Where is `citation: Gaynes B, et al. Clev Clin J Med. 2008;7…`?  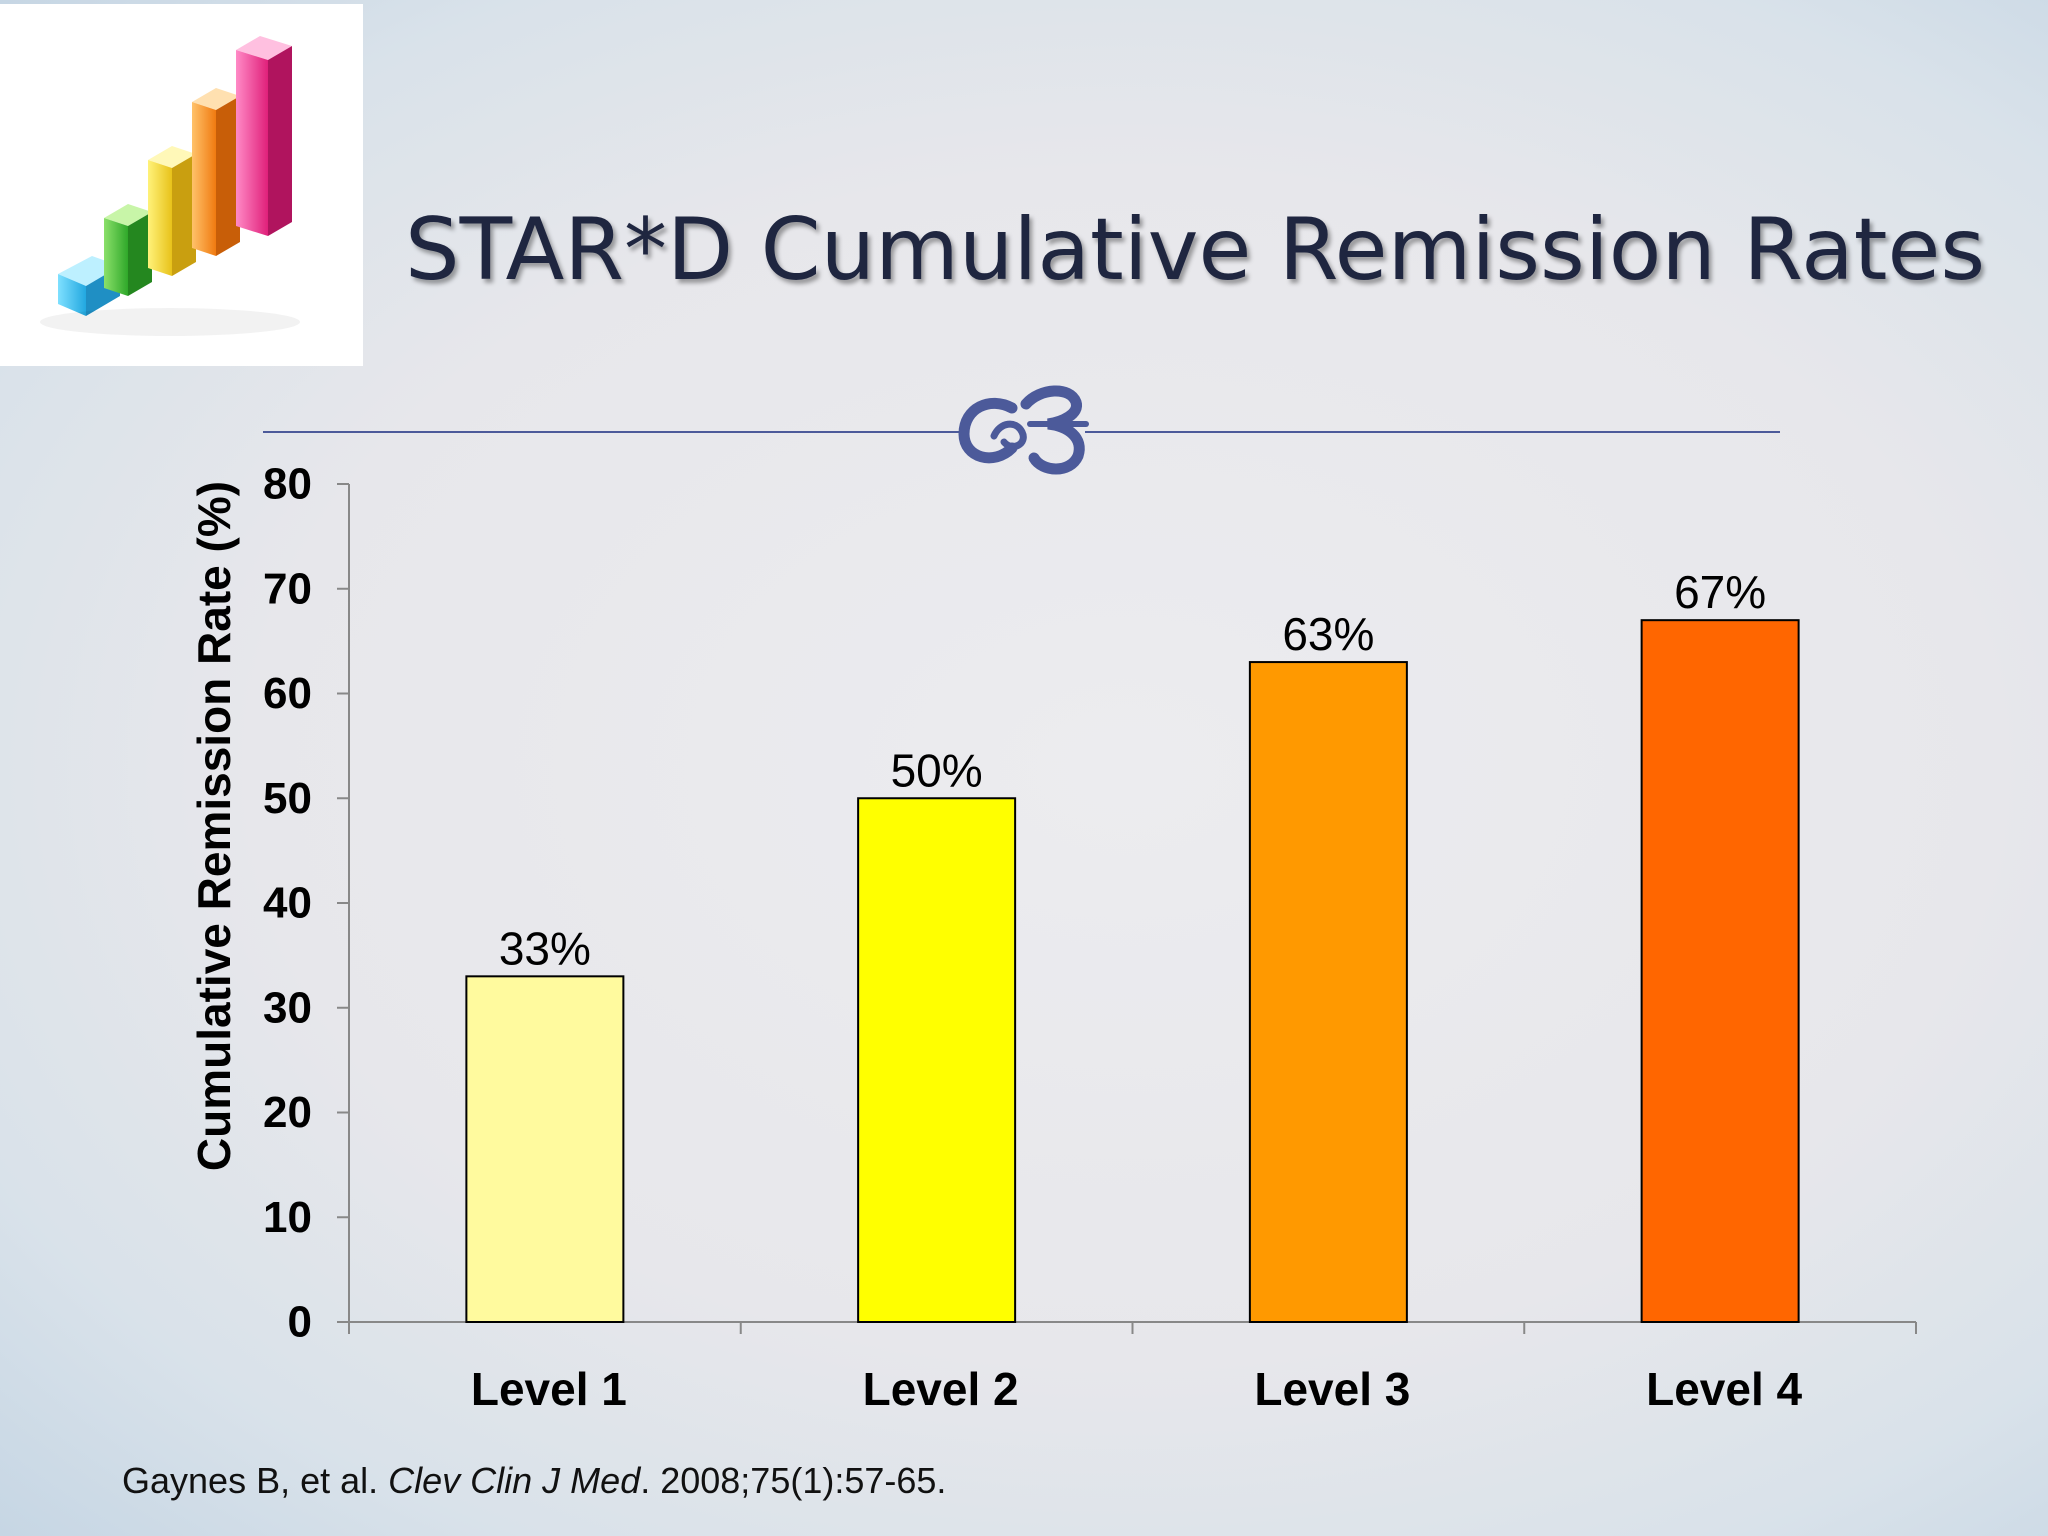 citation: Gaynes B, et al. Clev Clin J Med. 2008;7… is located at coordinates (534, 1485).